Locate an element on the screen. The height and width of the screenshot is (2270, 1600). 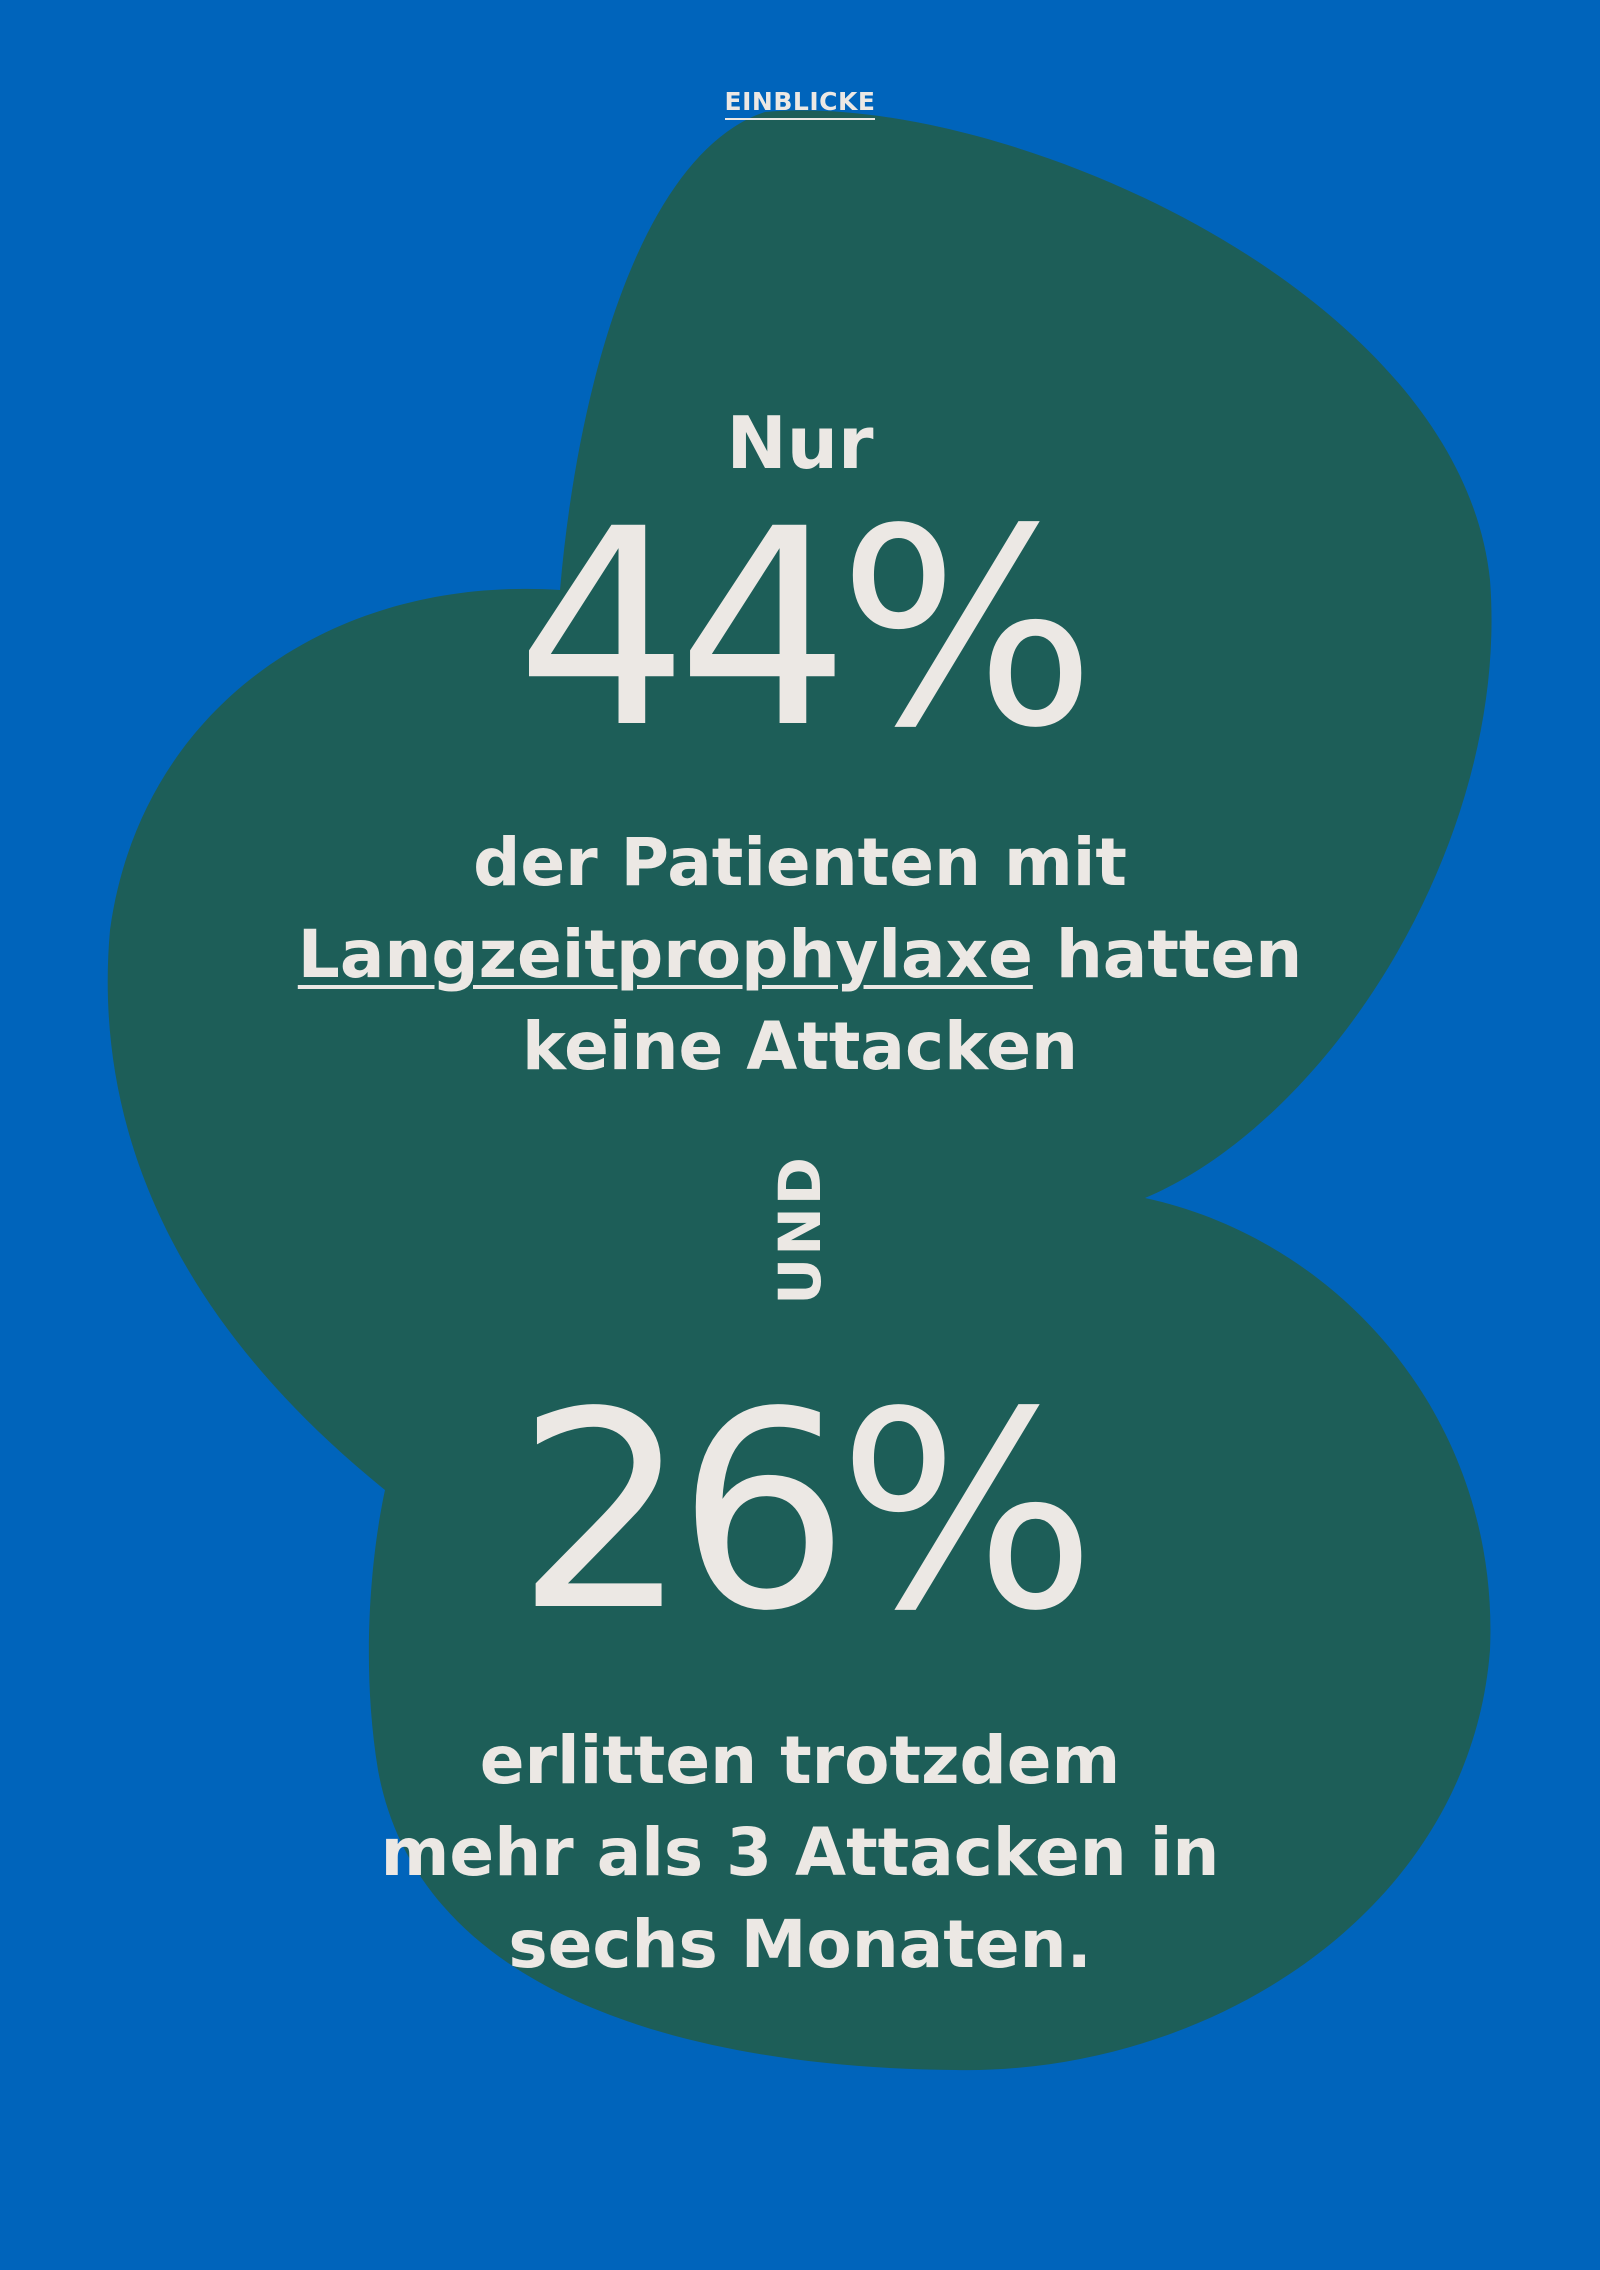
stat1-line3: keine Attacken is located at coordinates (800, 1046).